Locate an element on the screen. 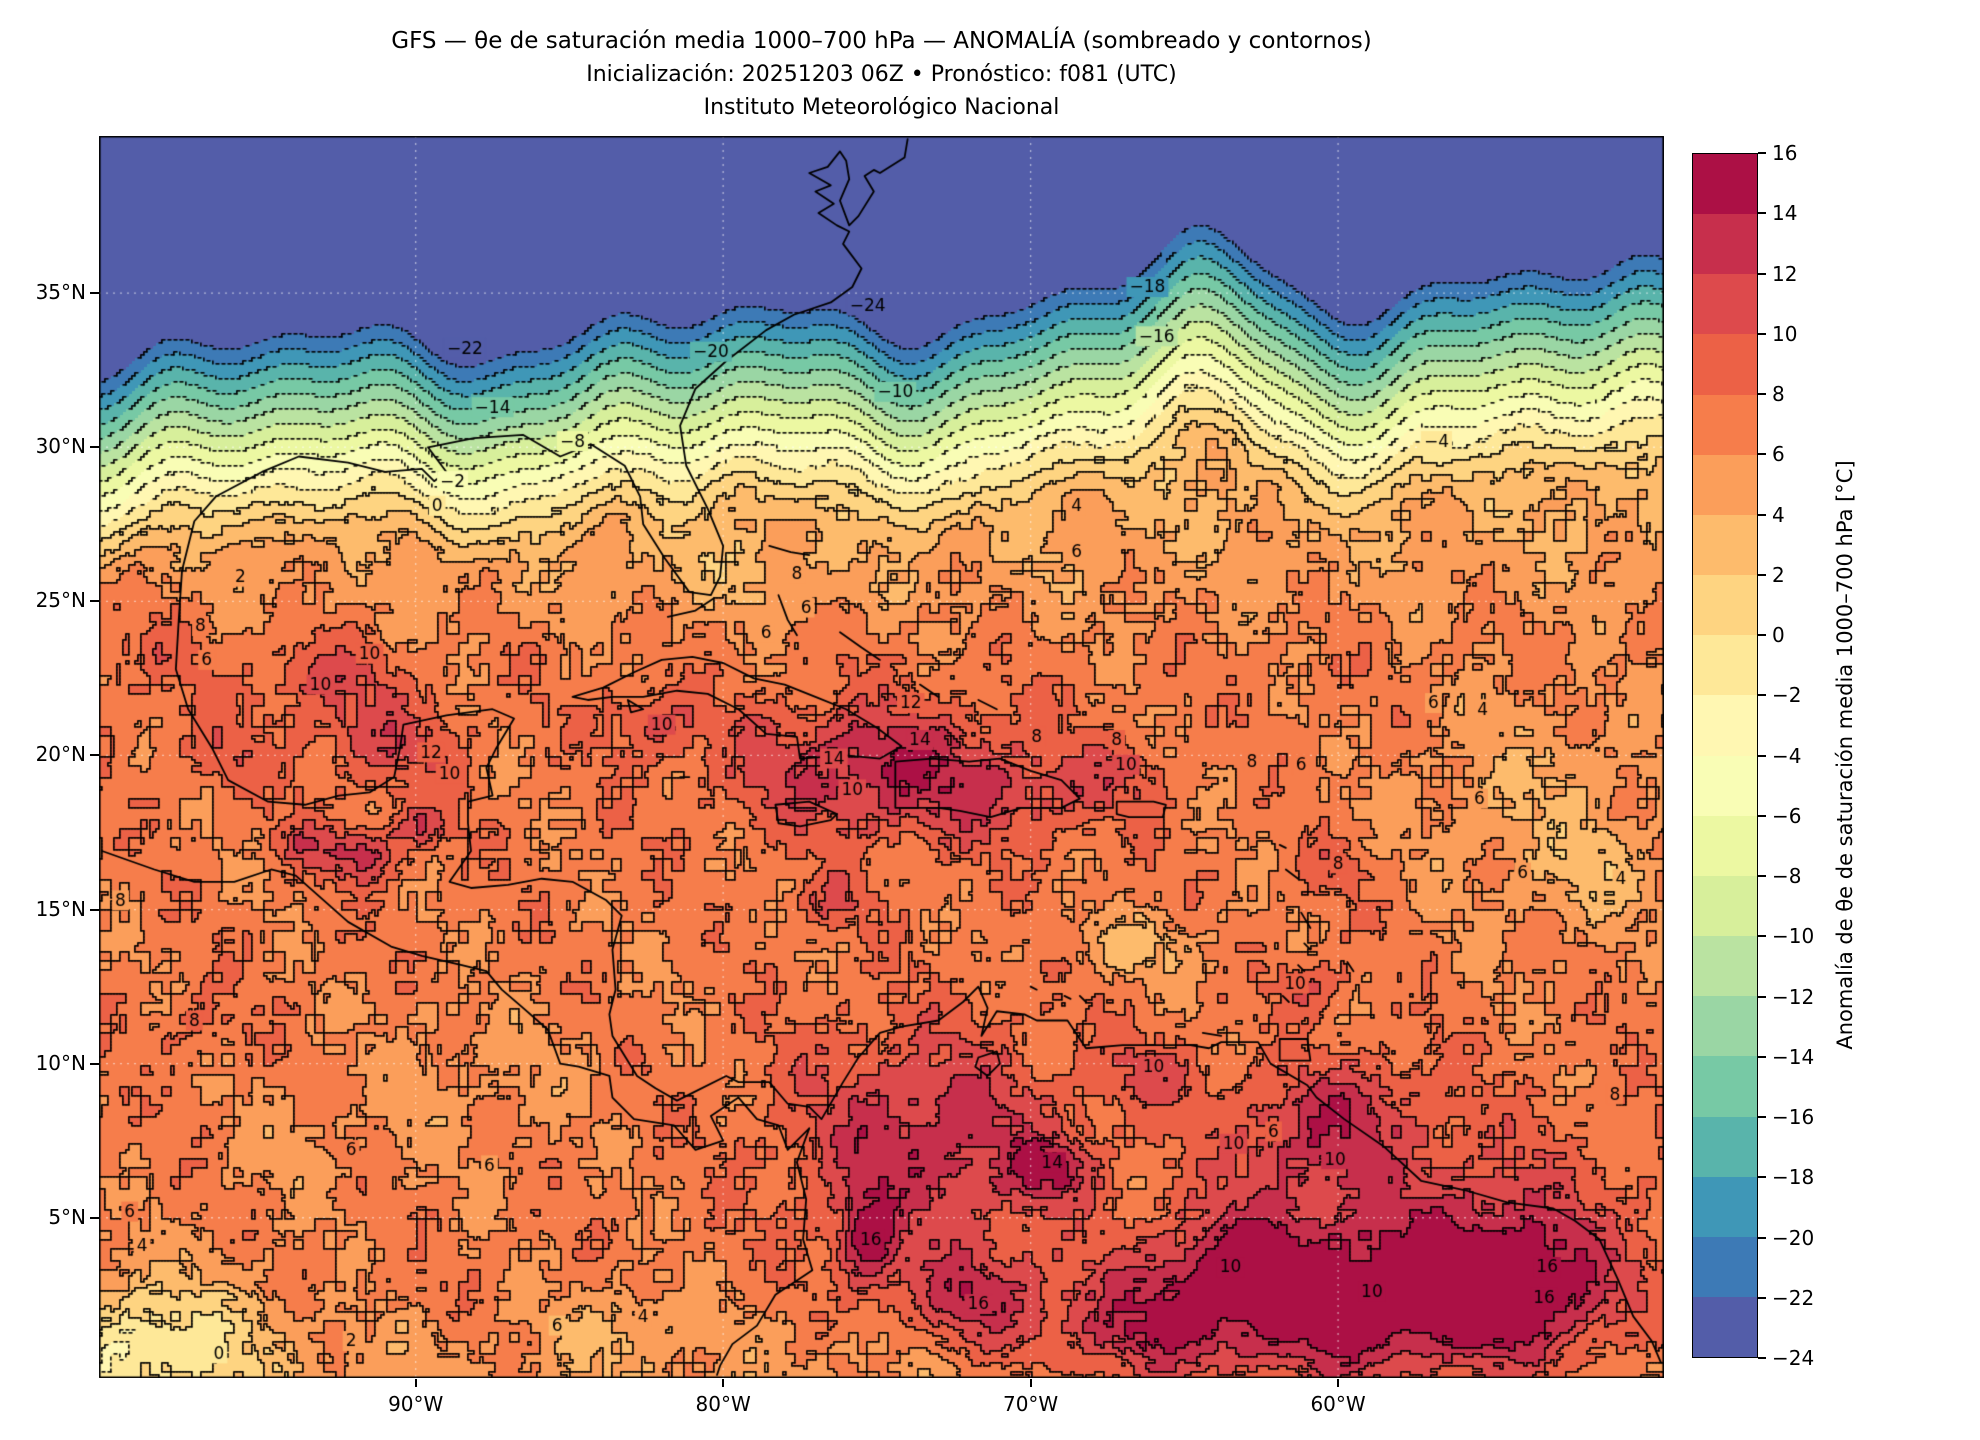 The height and width of the screenshot is (1440, 1980). colorbar-tick-label: −14 is located at coordinates (1793, 1056).